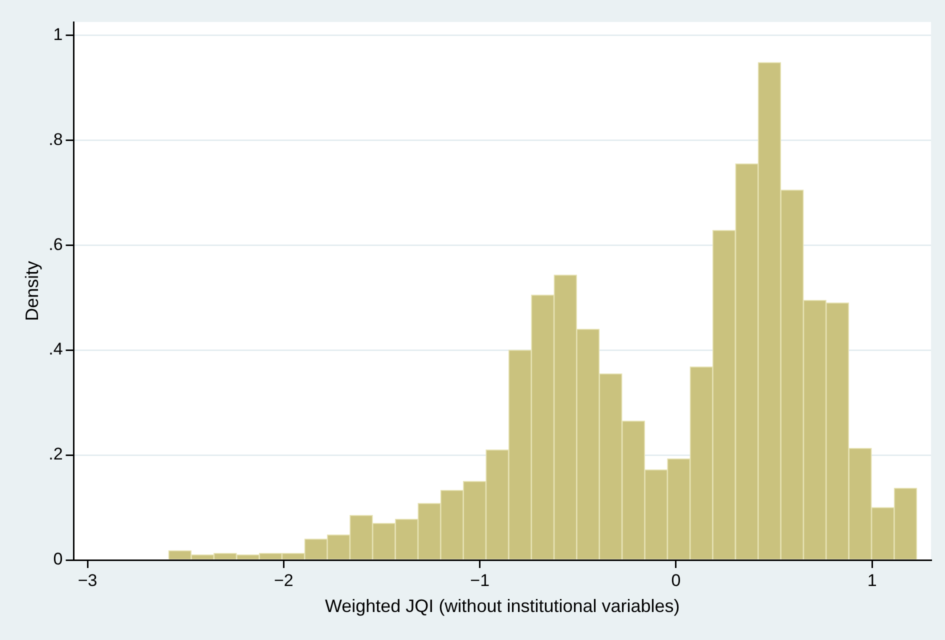  What do you see at coordinates (872, 580) in the screenshot?
I see `x-tick-label: 1` at bounding box center [872, 580].